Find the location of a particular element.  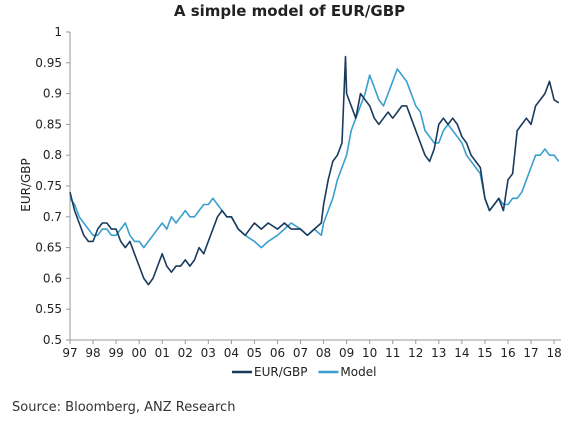

x-tick-label: 05 is located at coordinates (254, 353).